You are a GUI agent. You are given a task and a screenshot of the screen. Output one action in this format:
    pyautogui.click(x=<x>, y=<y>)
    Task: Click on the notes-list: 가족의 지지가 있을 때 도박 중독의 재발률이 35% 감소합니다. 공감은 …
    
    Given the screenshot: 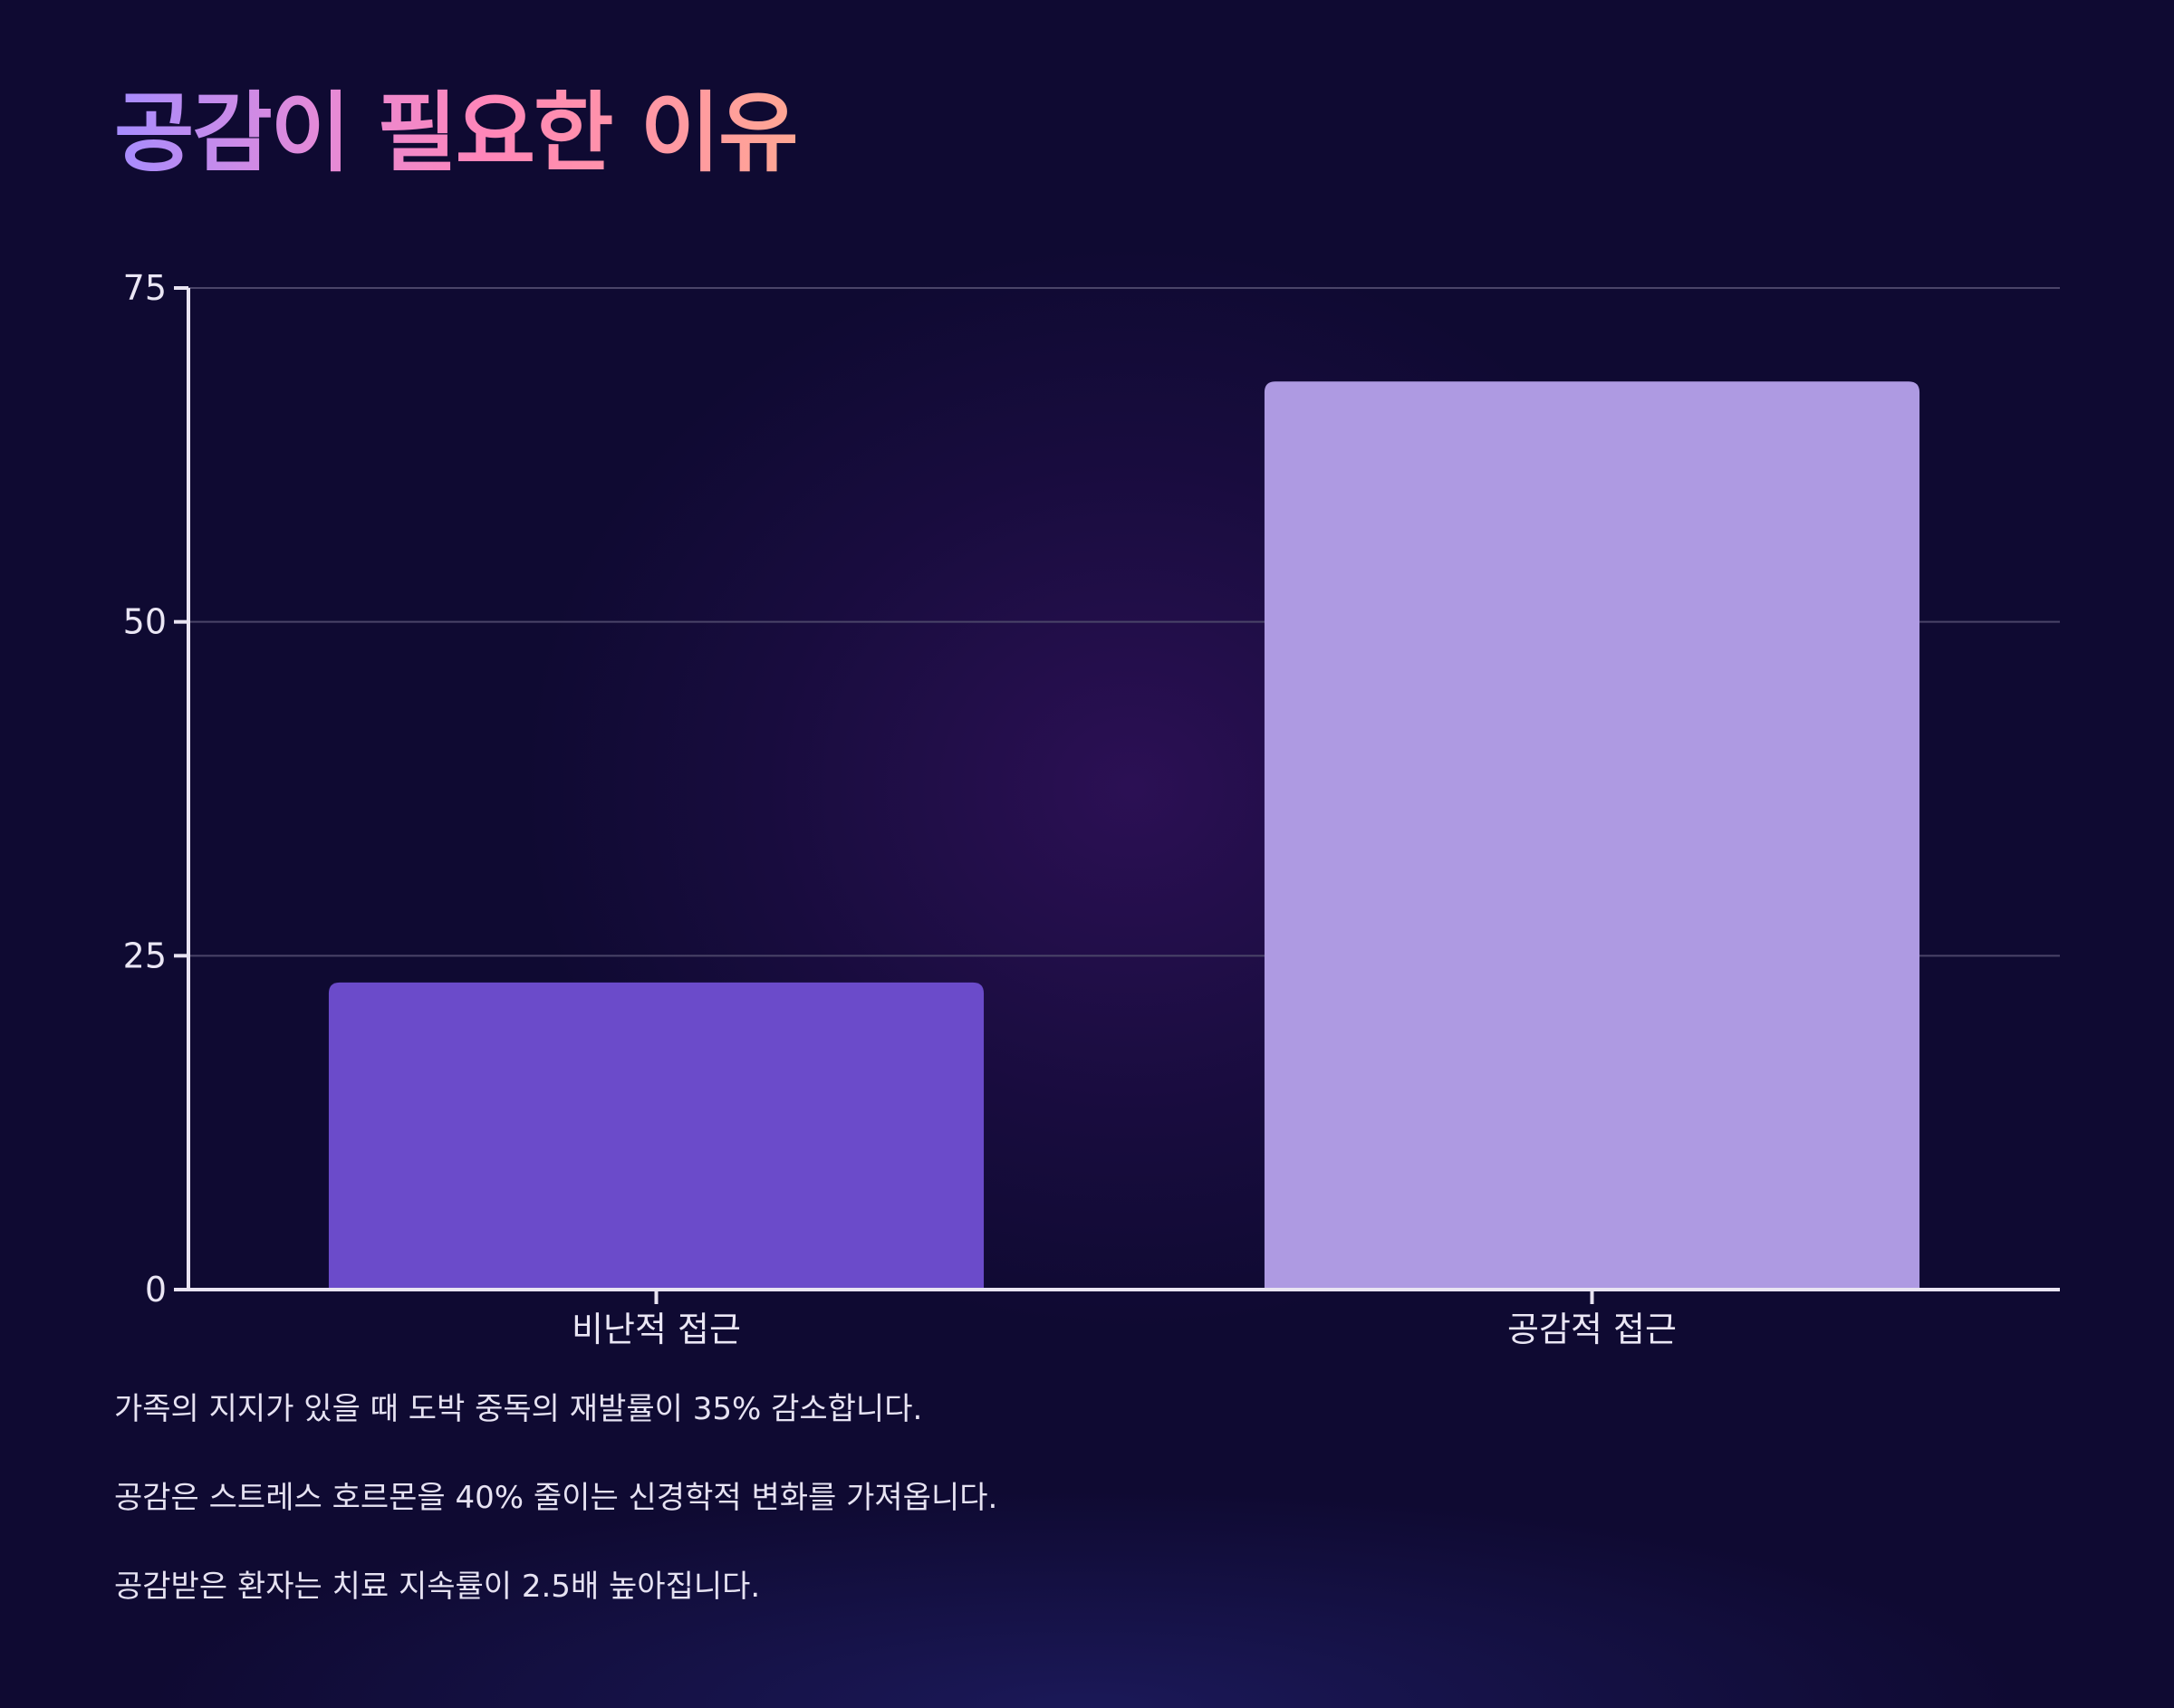 What is the action you would take?
    pyautogui.click(x=555, y=1517)
    